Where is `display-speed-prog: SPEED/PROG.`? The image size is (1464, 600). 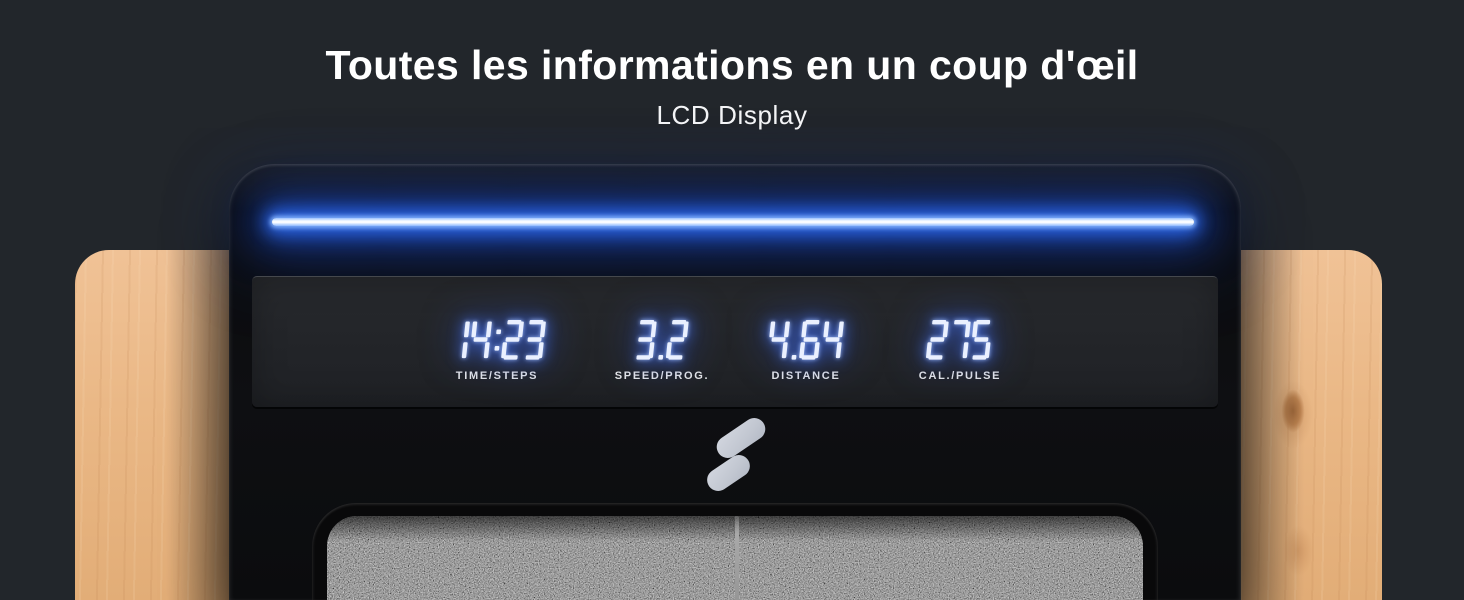
display-speed-prog: SPEED/PROG. is located at coordinates (662, 342).